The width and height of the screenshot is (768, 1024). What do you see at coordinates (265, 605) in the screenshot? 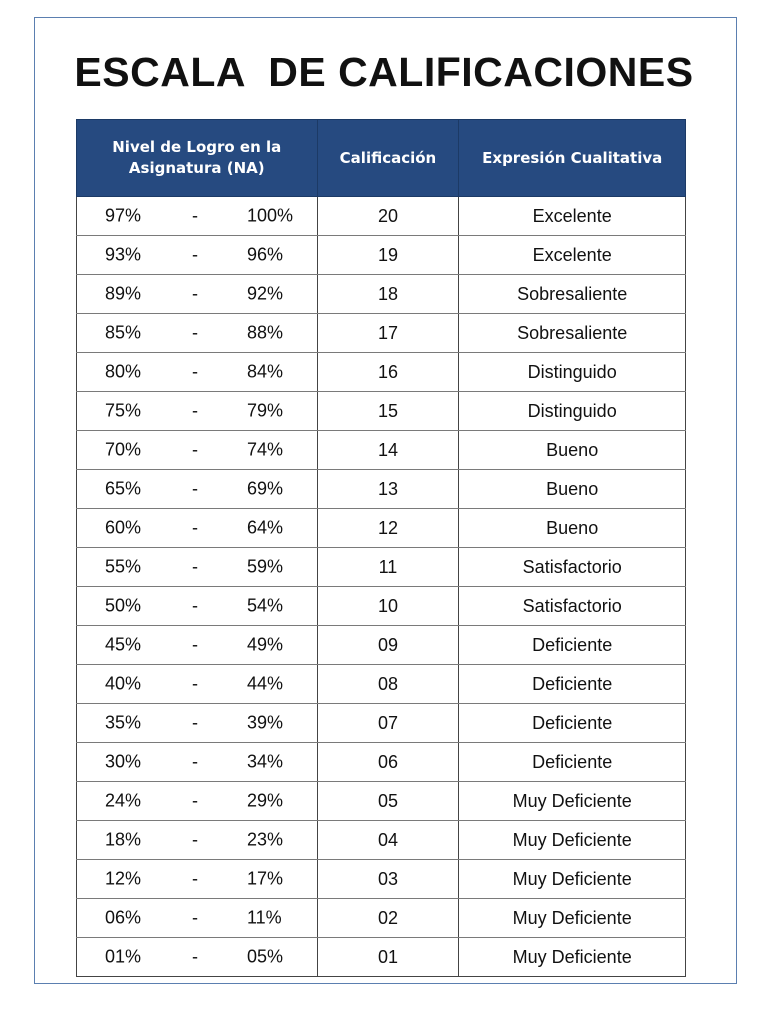
I see `range-to: 54%` at bounding box center [265, 605].